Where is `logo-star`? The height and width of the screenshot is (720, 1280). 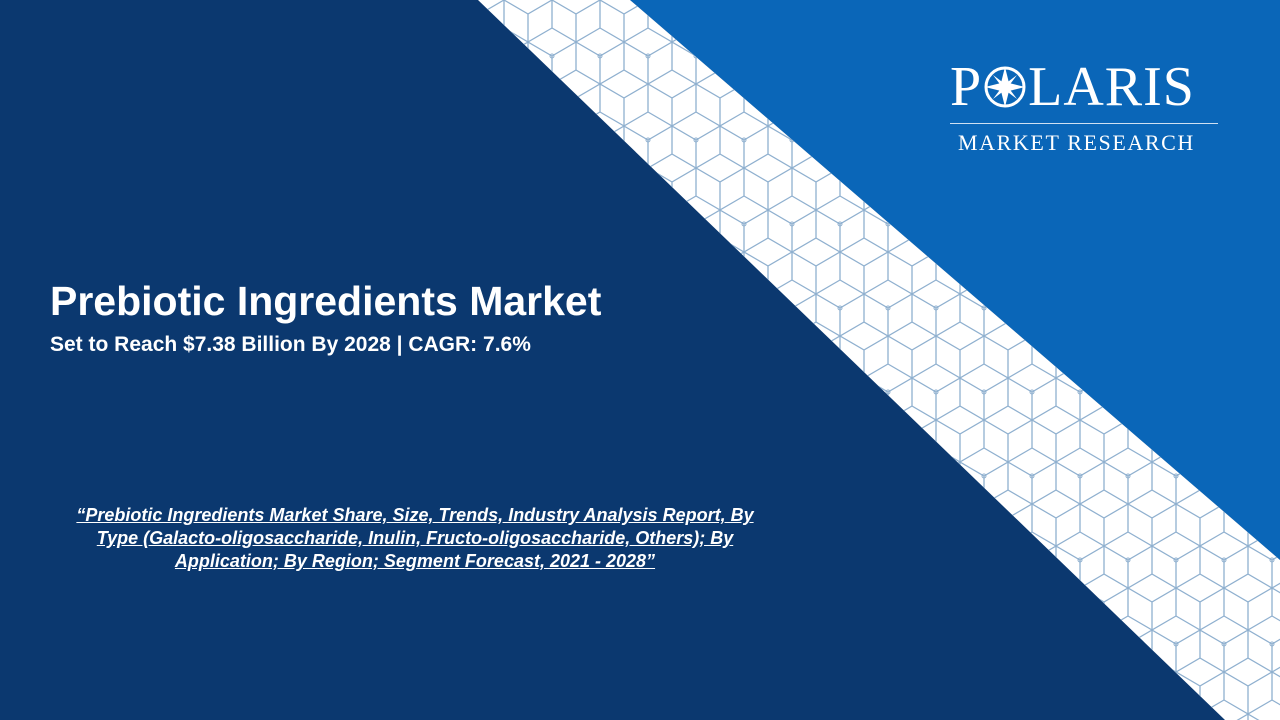
logo-star is located at coordinates (1005, 87).